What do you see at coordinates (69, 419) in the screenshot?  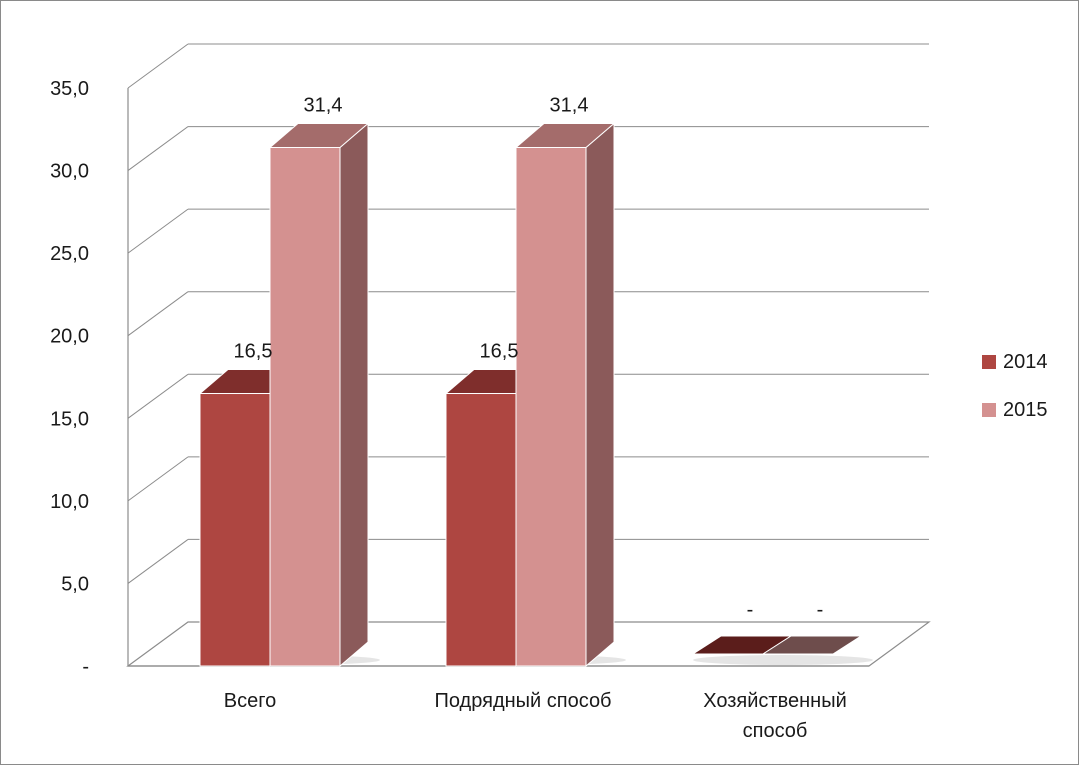 I see `y-tick-label: 15,0` at bounding box center [69, 419].